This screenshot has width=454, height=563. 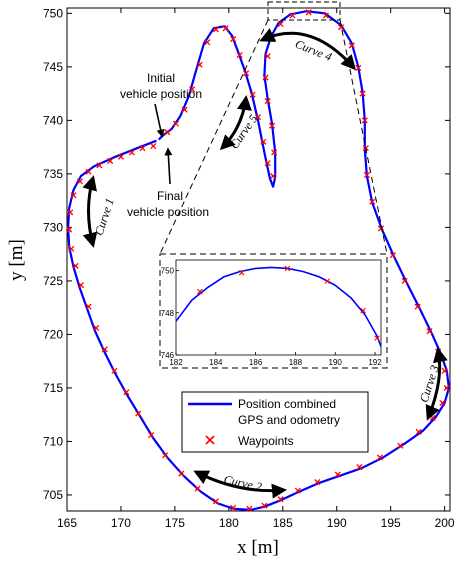 What do you see at coordinates (210, 440) in the screenshot?
I see `legend-x-swatch` at bounding box center [210, 440].